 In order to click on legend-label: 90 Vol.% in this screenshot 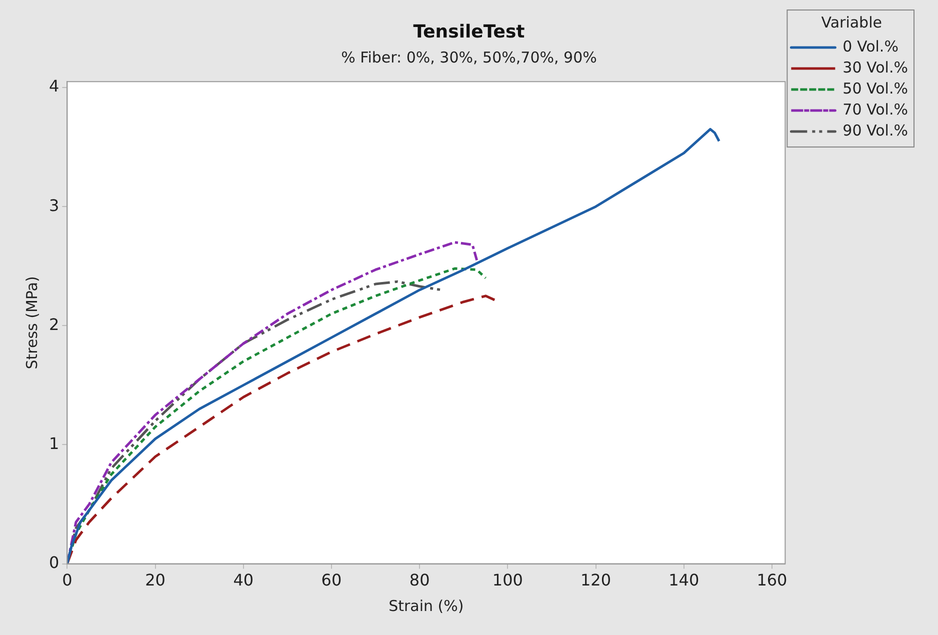, I will do `click(875, 130)`.